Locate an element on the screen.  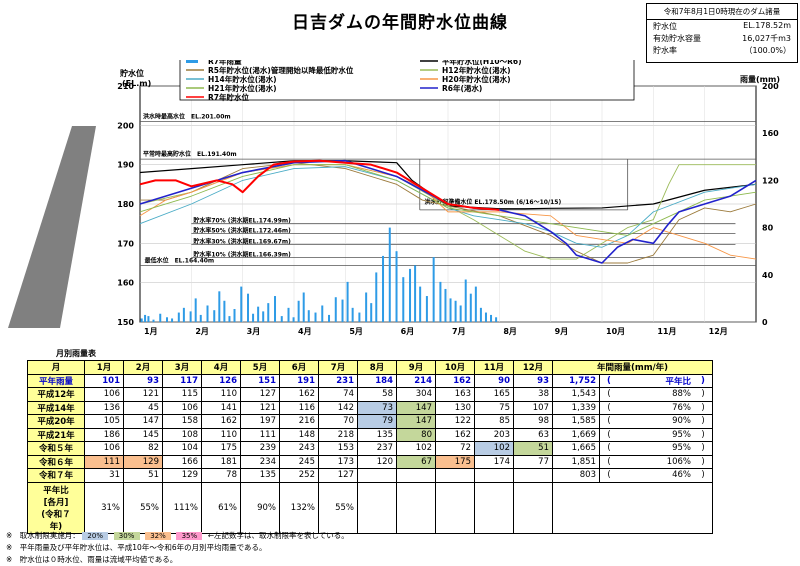
month-cell: 116 is located at coordinates (299, 407).